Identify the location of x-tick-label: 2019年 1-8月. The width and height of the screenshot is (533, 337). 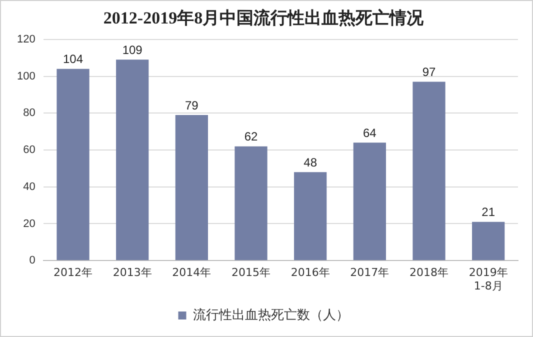
(488, 279).